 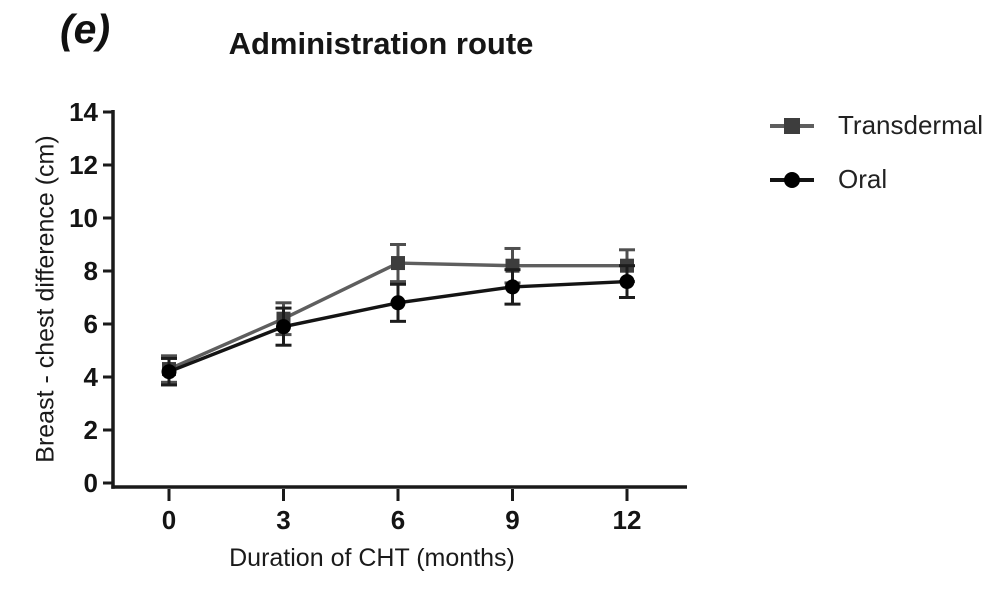 I want to click on y-tick-label: 12, so click(x=83, y=165).